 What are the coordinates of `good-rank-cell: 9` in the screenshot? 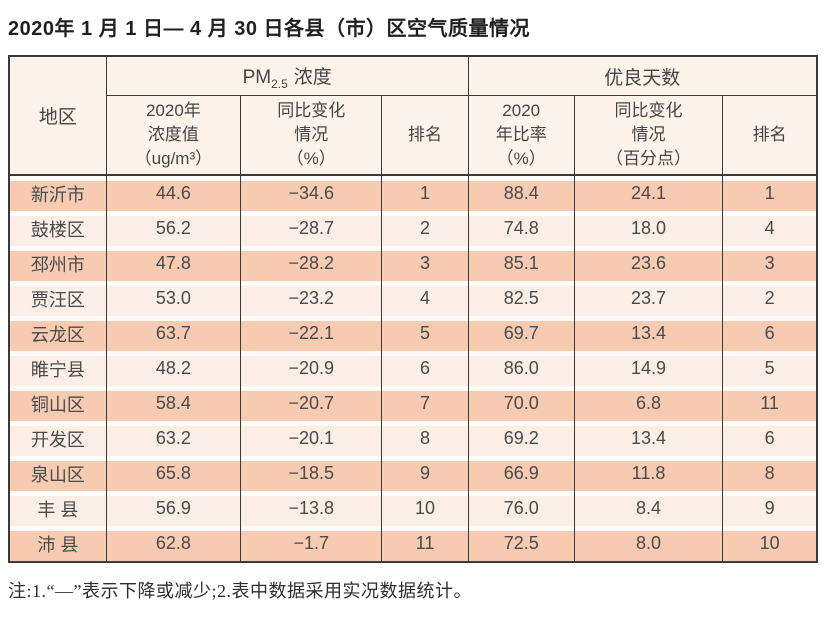 It's located at (770, 508).